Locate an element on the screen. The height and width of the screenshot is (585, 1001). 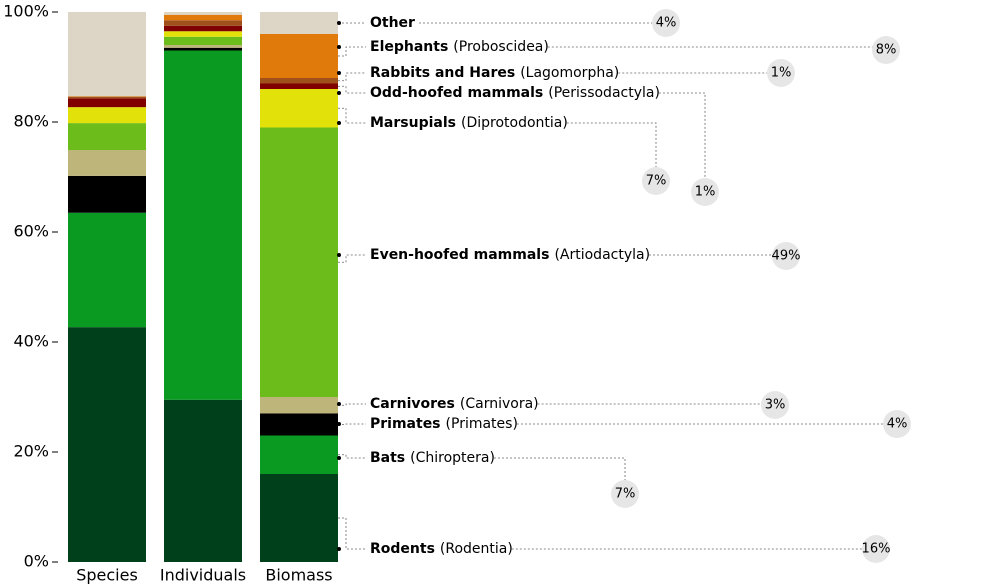
annotation-latin: (Proboscidea) is located at coordinates (501, 47).